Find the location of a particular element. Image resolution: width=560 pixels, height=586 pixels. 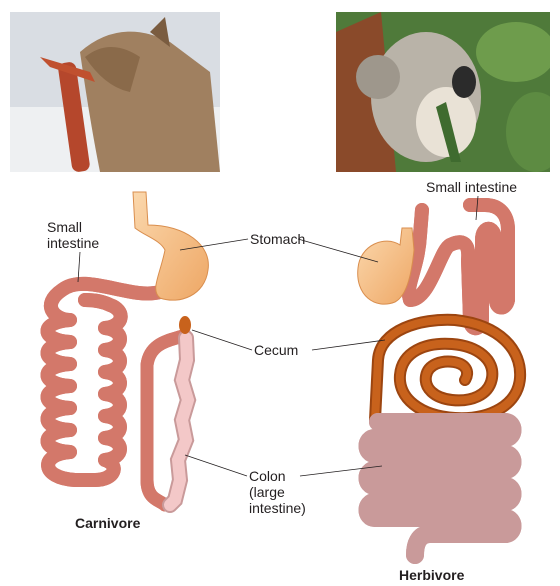

colon-label: Colon (large intestine) is located at coordinates (277, 492).